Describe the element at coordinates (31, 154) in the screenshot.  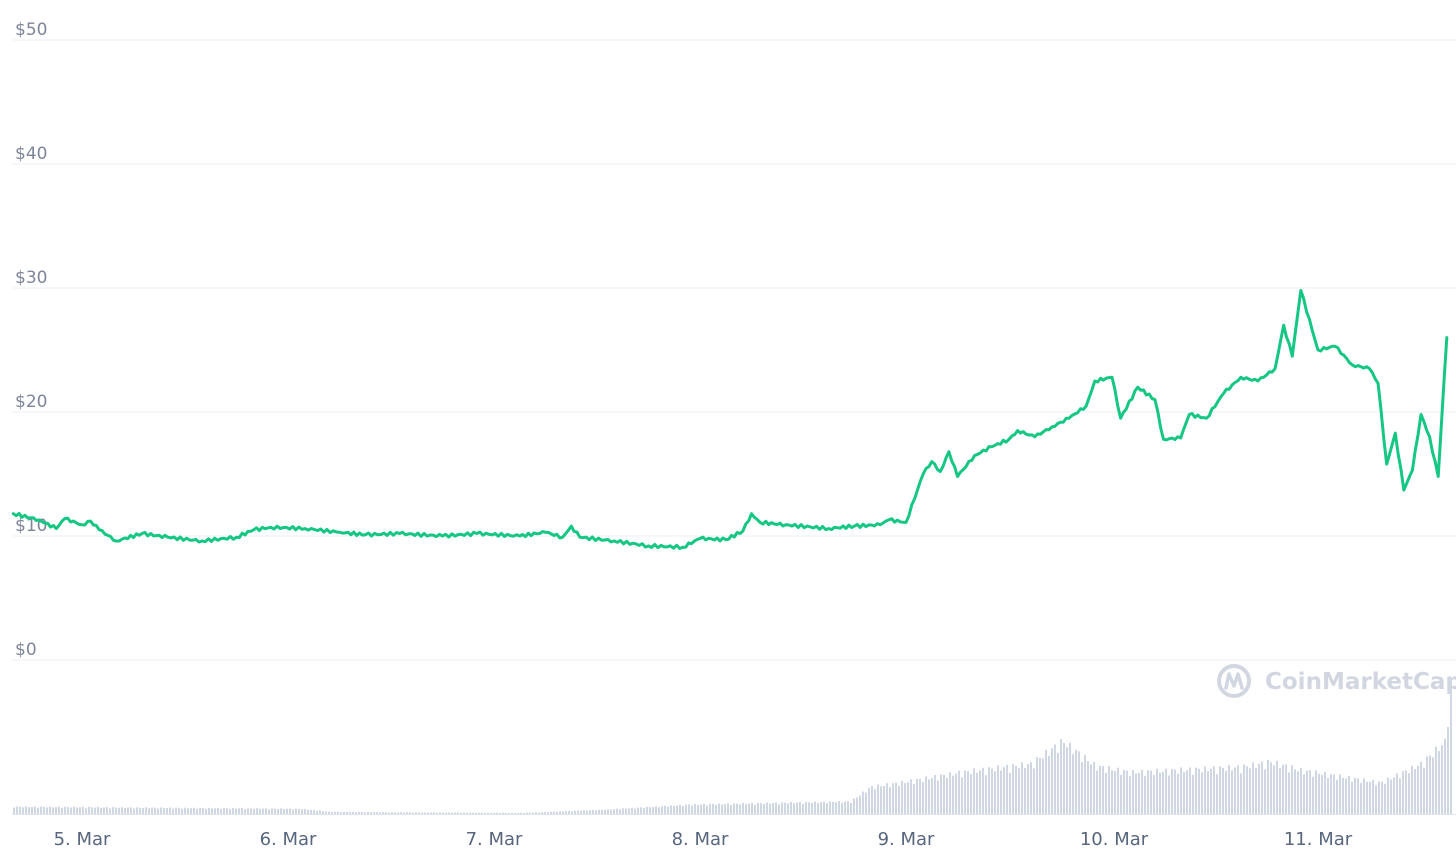
I see `y-tick-label: $40` at that location.